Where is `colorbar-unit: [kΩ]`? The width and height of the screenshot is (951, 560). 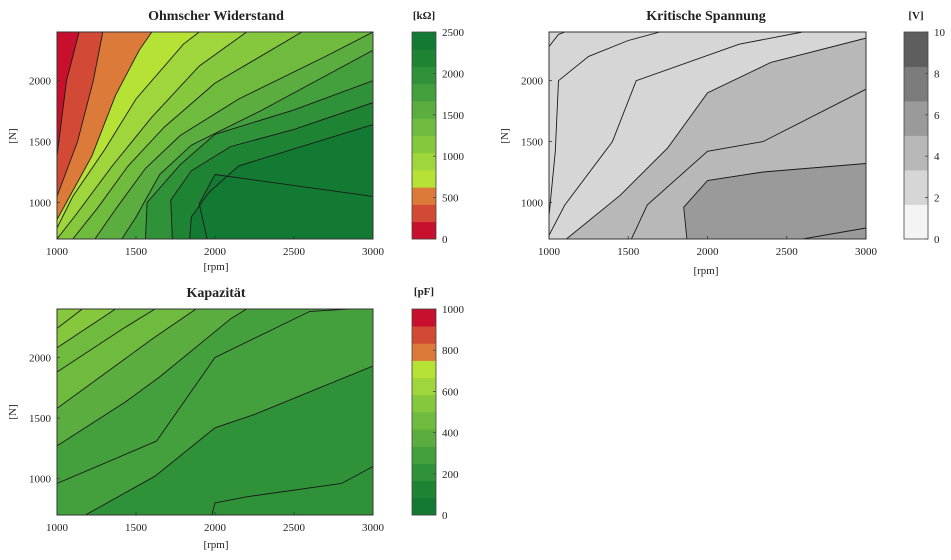 colorbar-unit: [kΩ] is located at coordinates (424, 16).